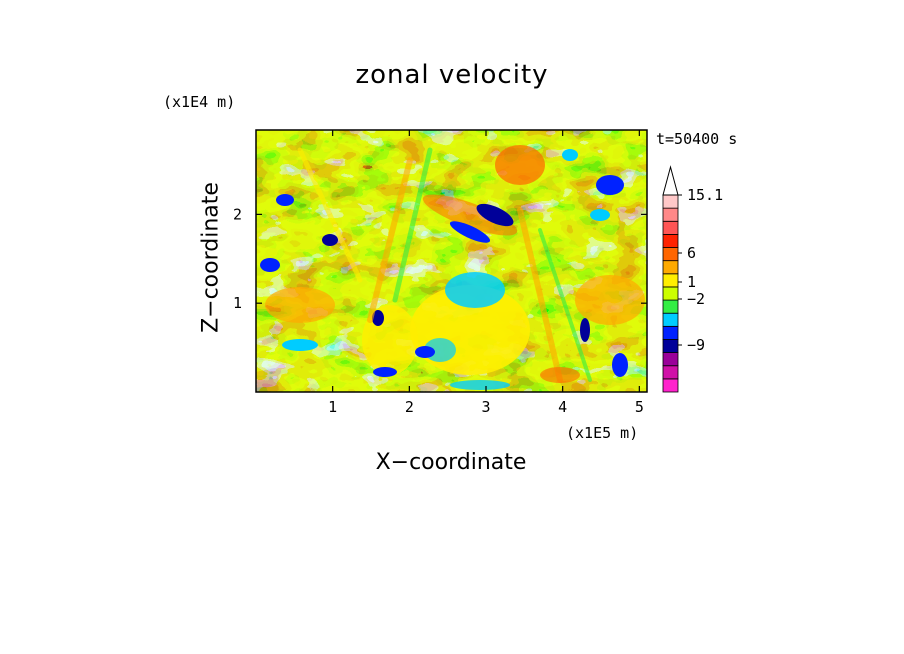 The image size is (904, 654). I want to click on x-axis-label: X−coordinate, so click(451, 462).